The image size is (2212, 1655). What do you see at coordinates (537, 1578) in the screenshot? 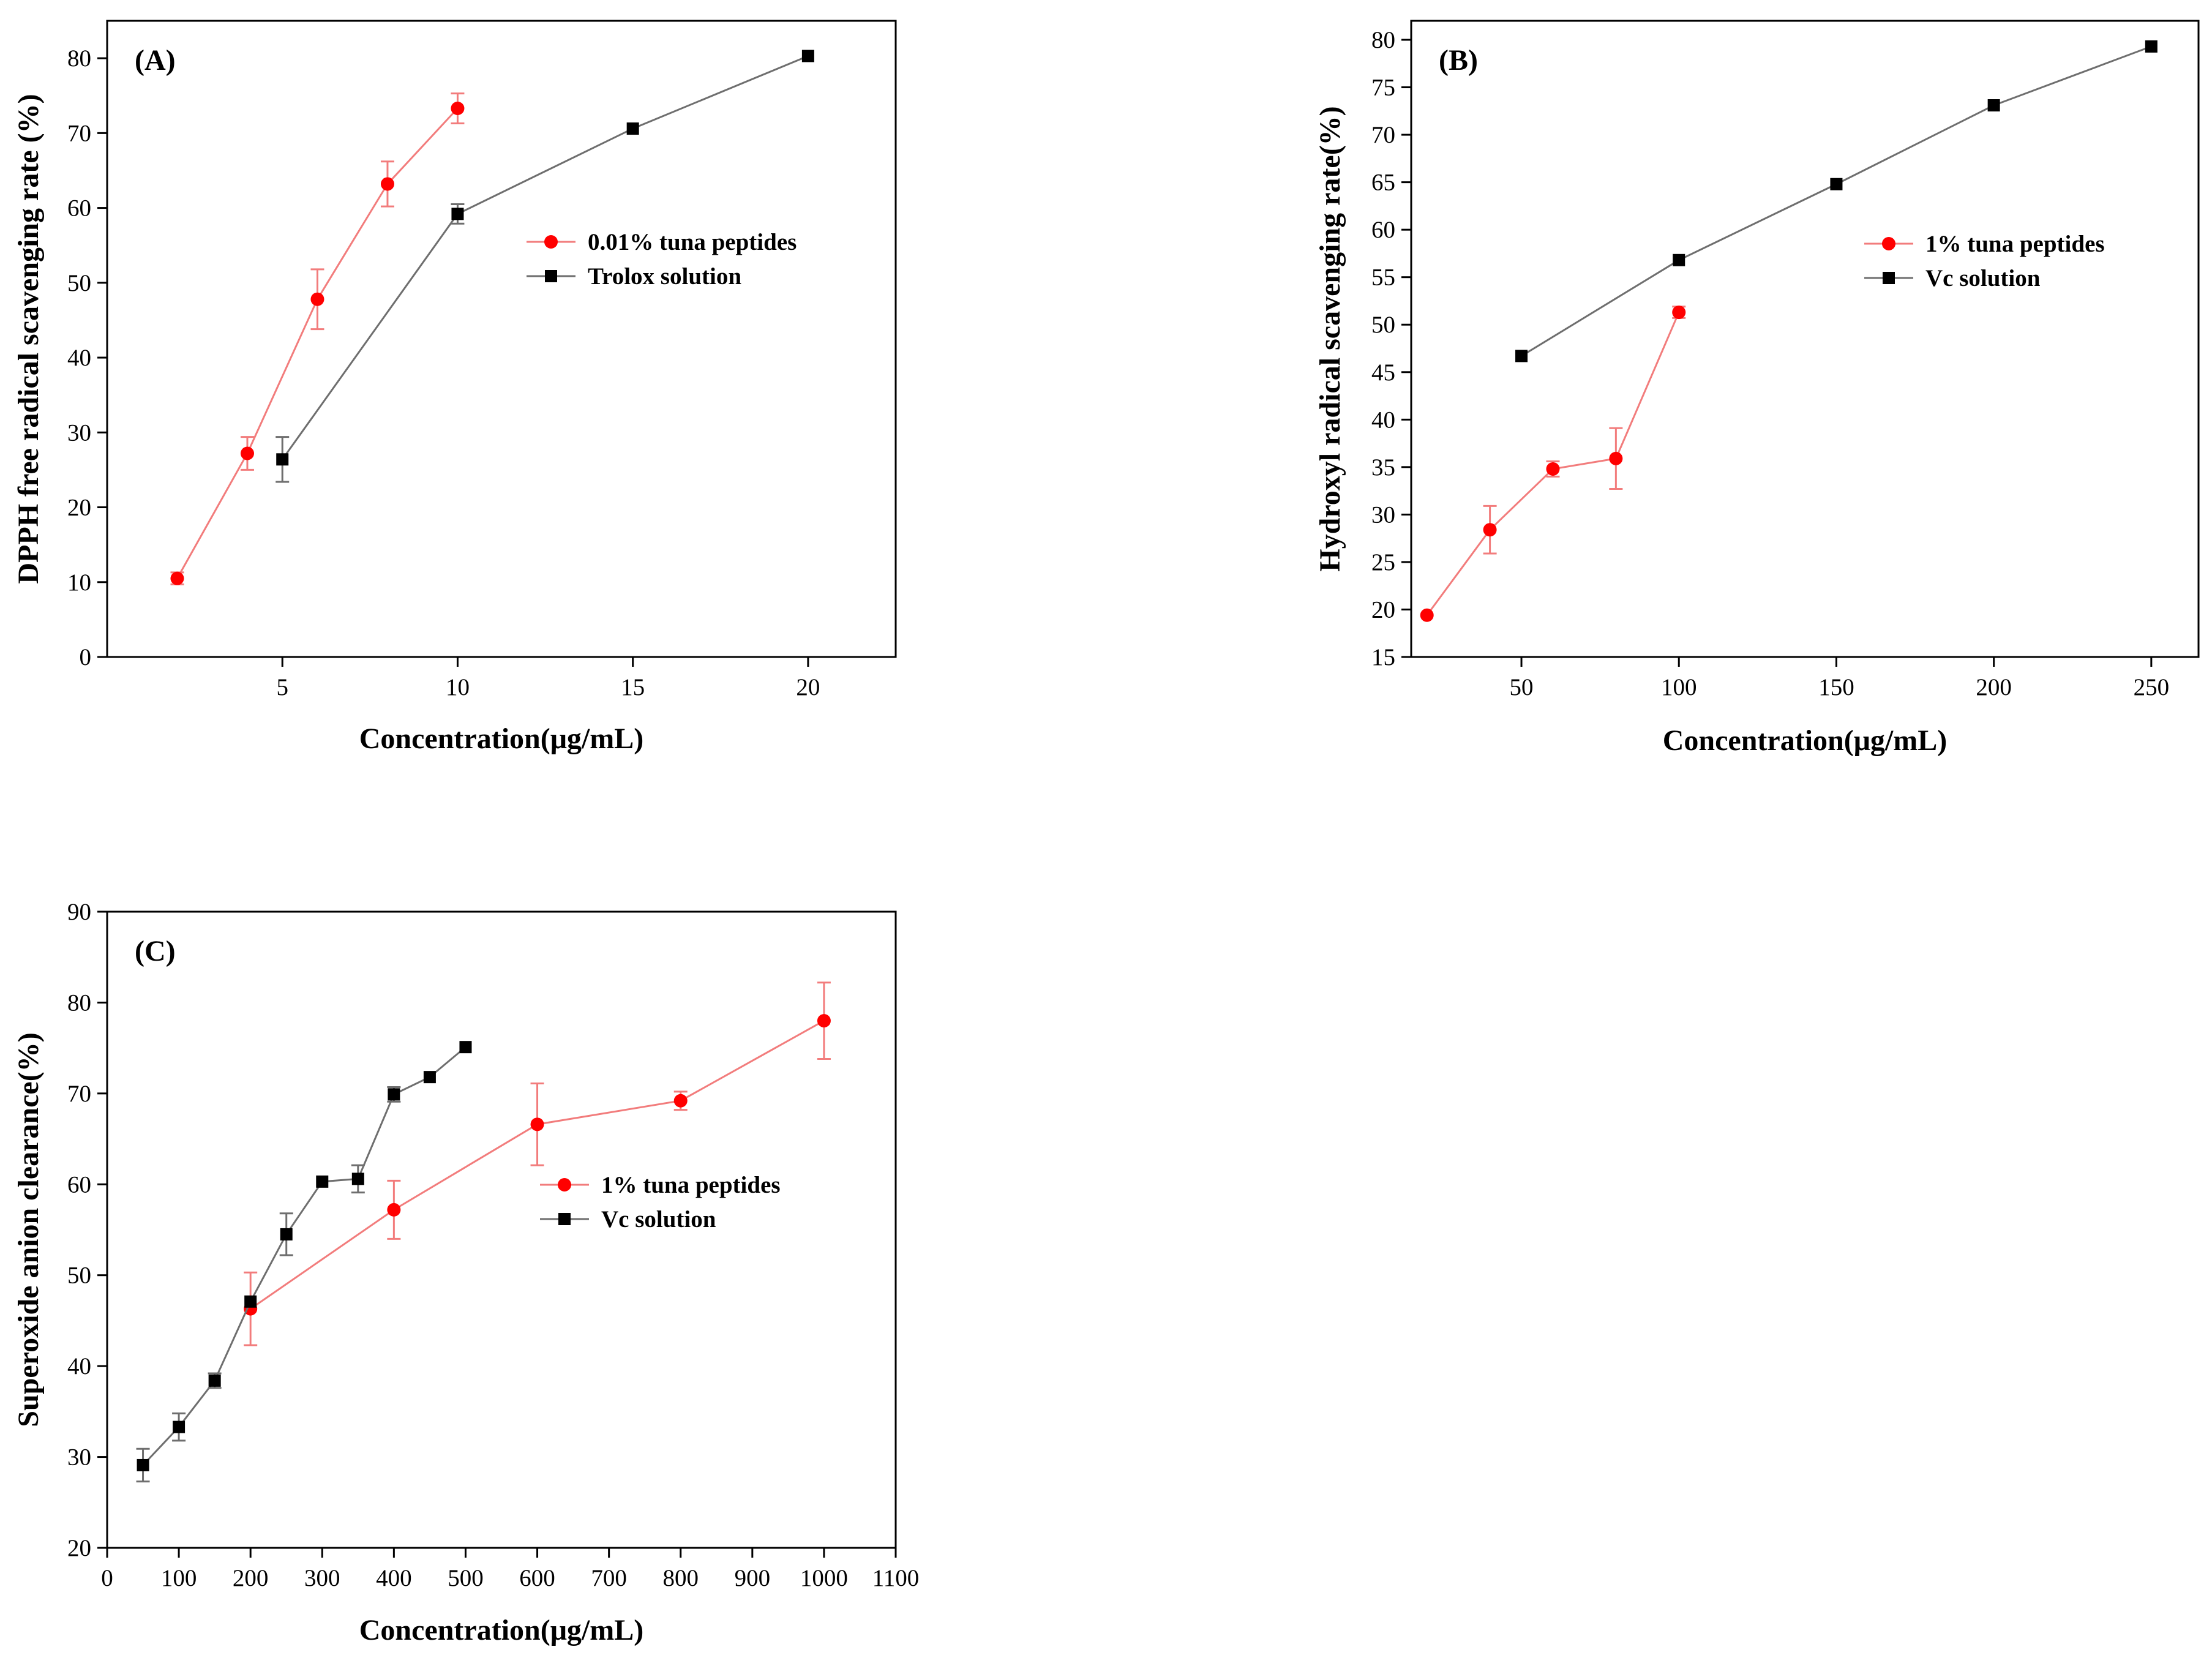
I see `x-tick-label: 600` at bounding box center [537, 1578].